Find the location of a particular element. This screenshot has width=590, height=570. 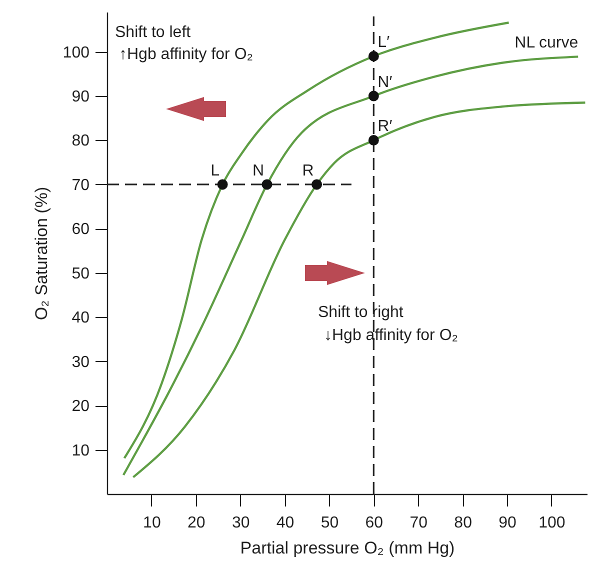

x-tick-label: 80 is located at coordinates (463, 523).